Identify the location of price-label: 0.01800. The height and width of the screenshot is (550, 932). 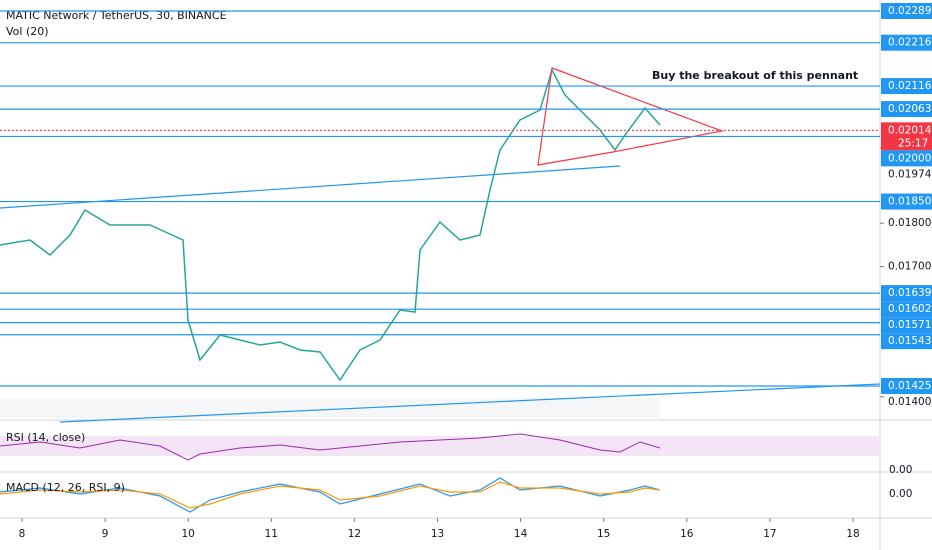
(909, 223).